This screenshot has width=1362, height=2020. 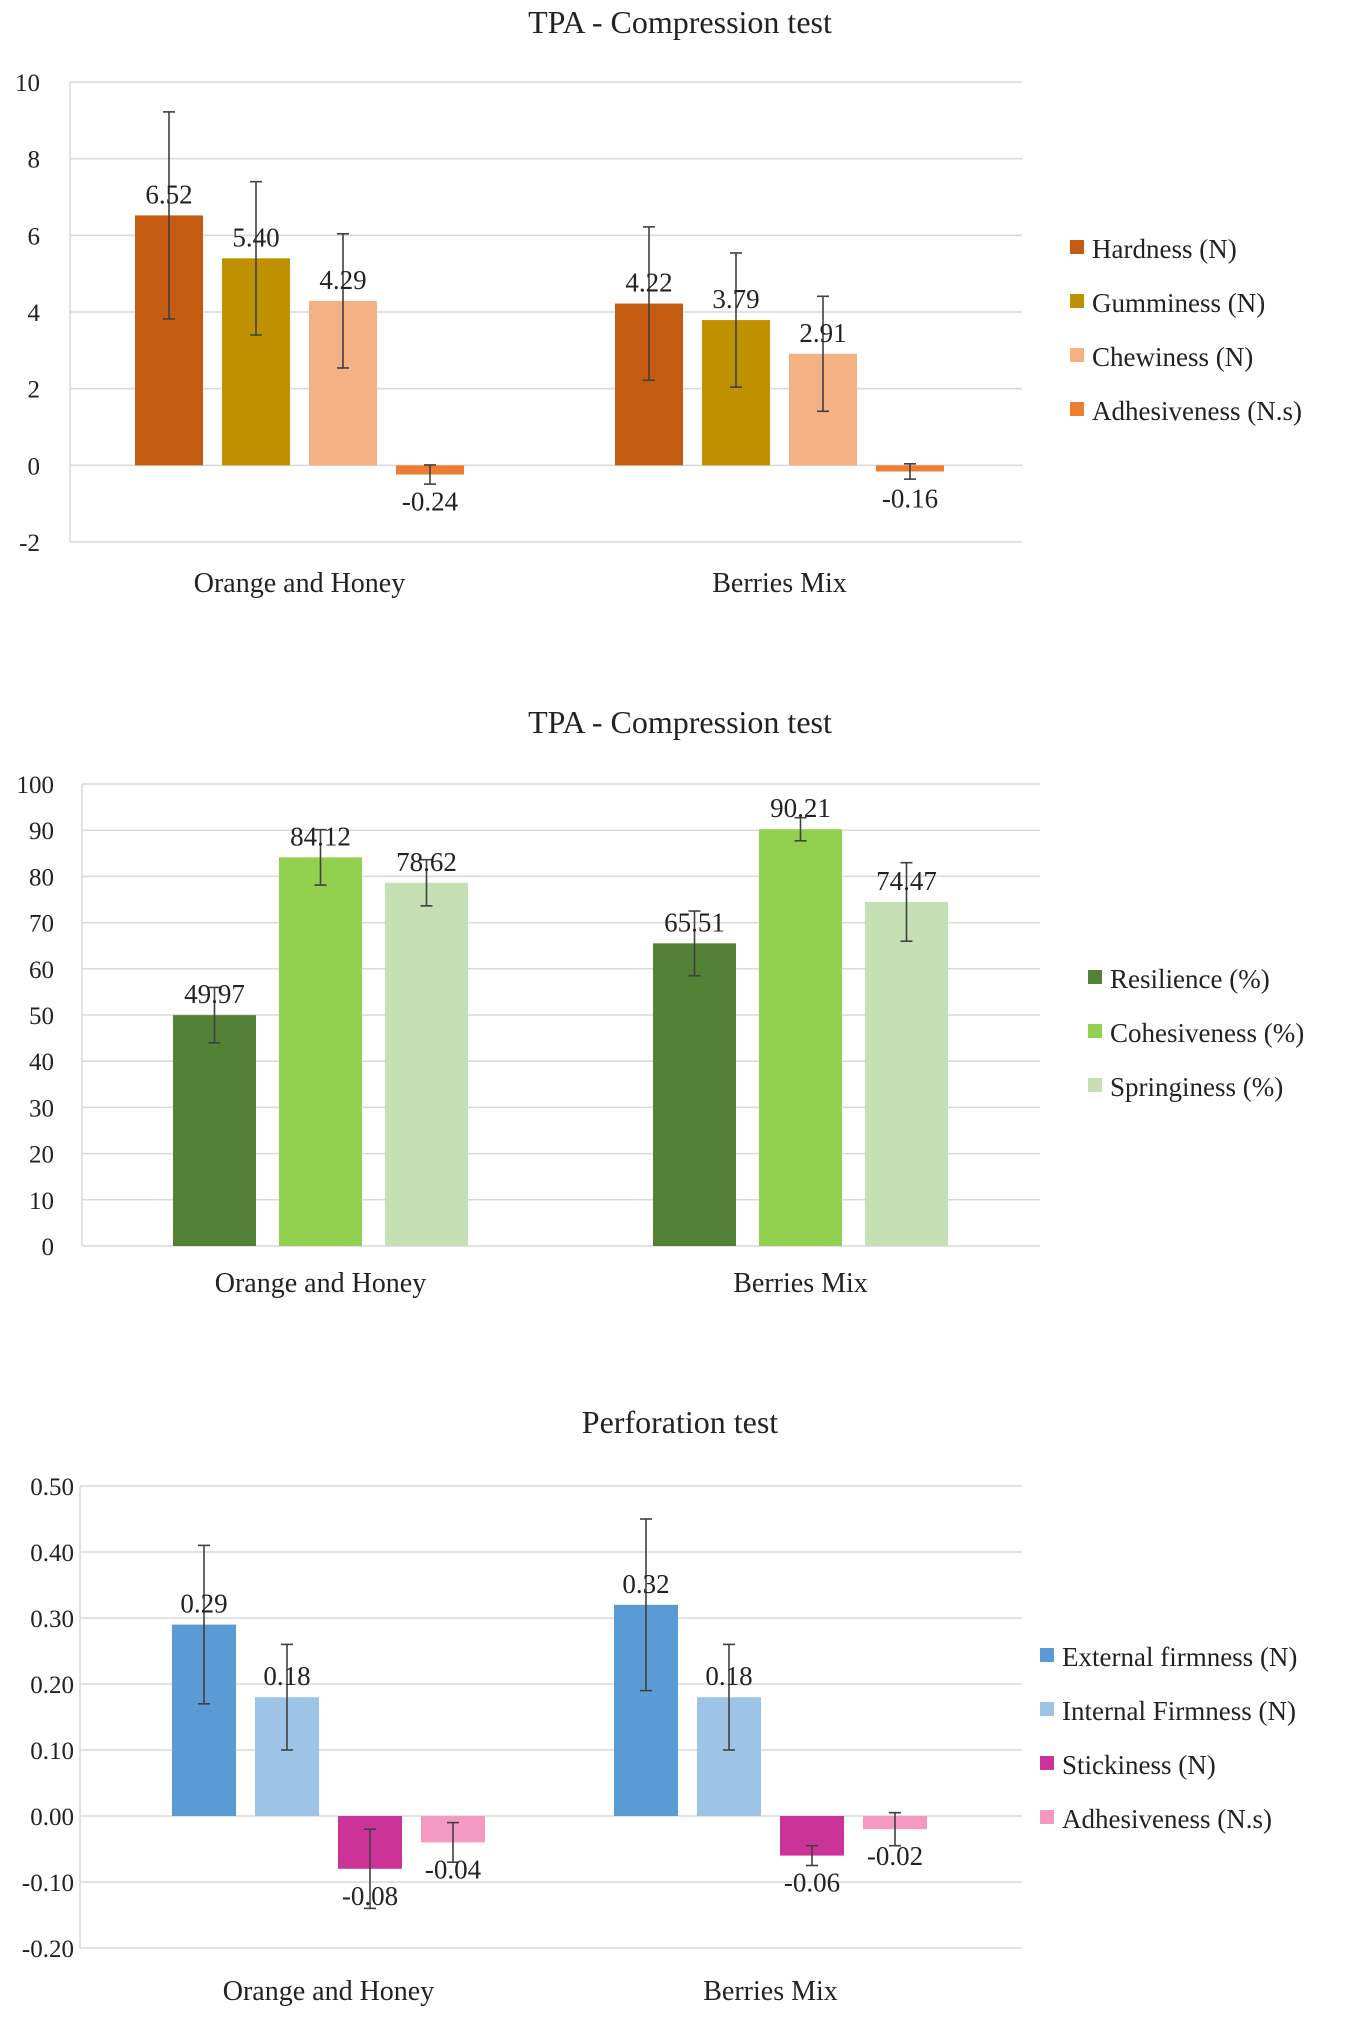 What do you see at coordinates (906, 1073) in the screenshot?
I see `bar-springiness-berries-mix` at bounding box center [906, 1073].